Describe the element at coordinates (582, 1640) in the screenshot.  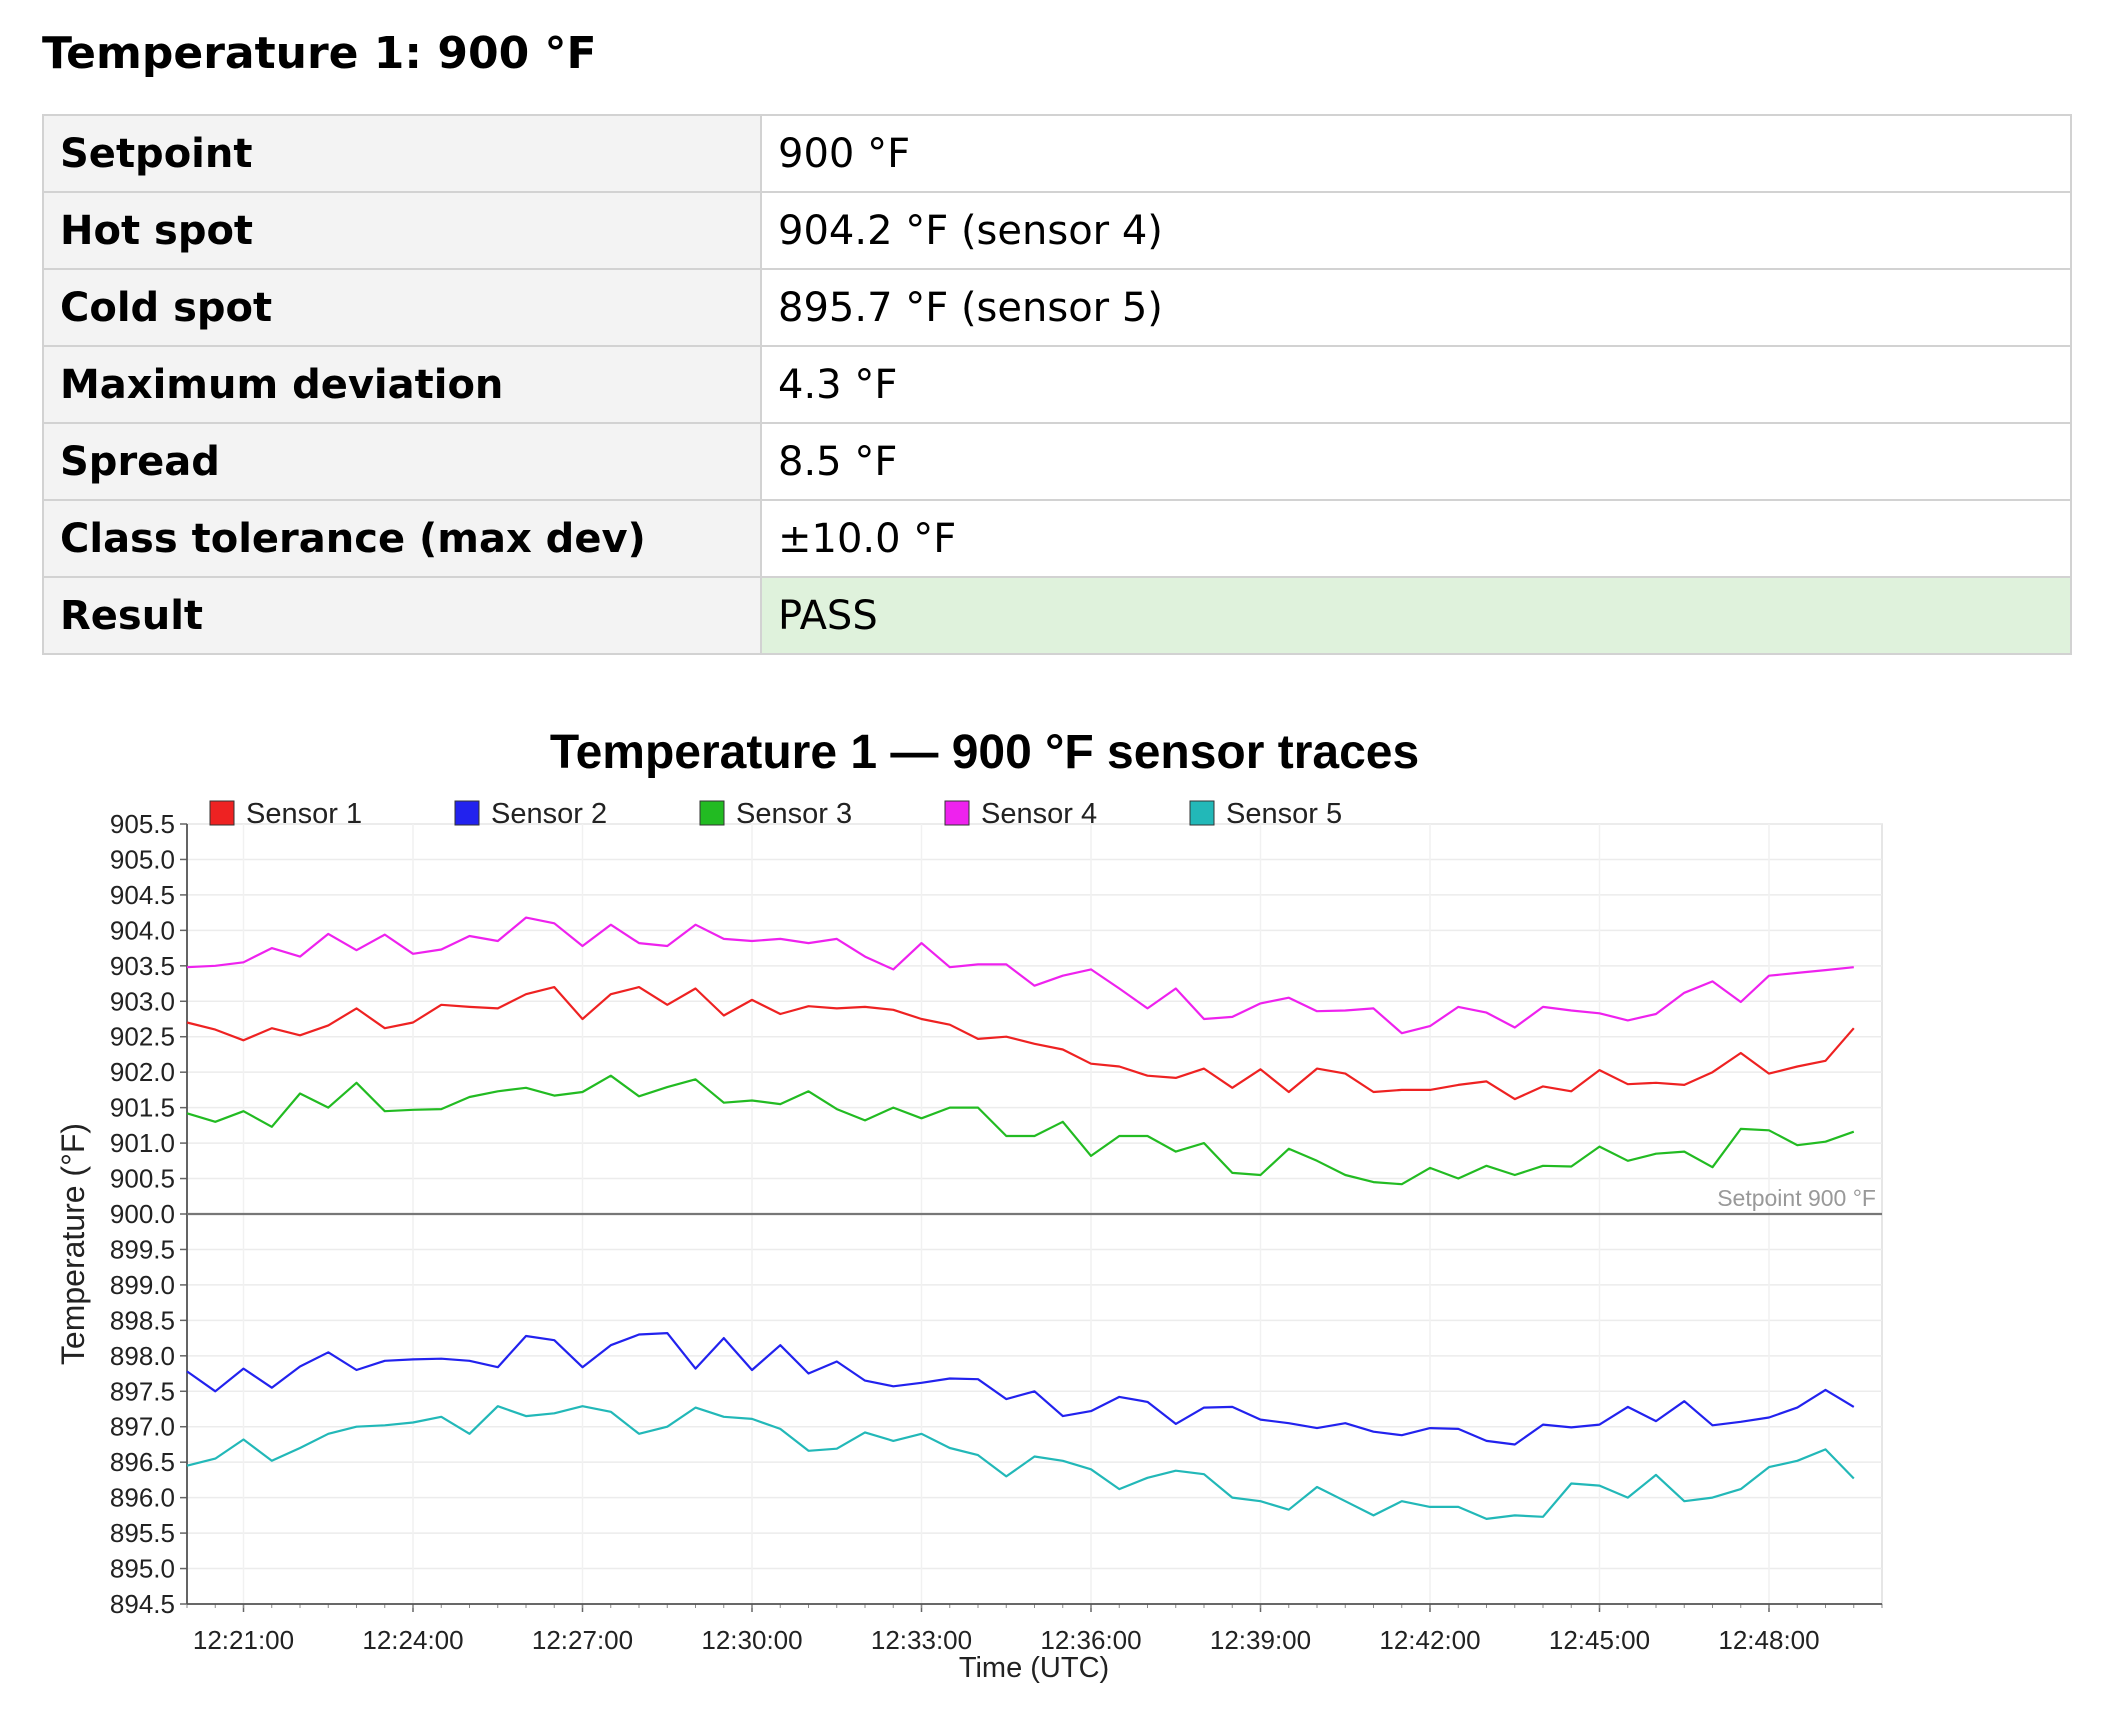
I see `x-tick-label: 12:27:00` at that location.